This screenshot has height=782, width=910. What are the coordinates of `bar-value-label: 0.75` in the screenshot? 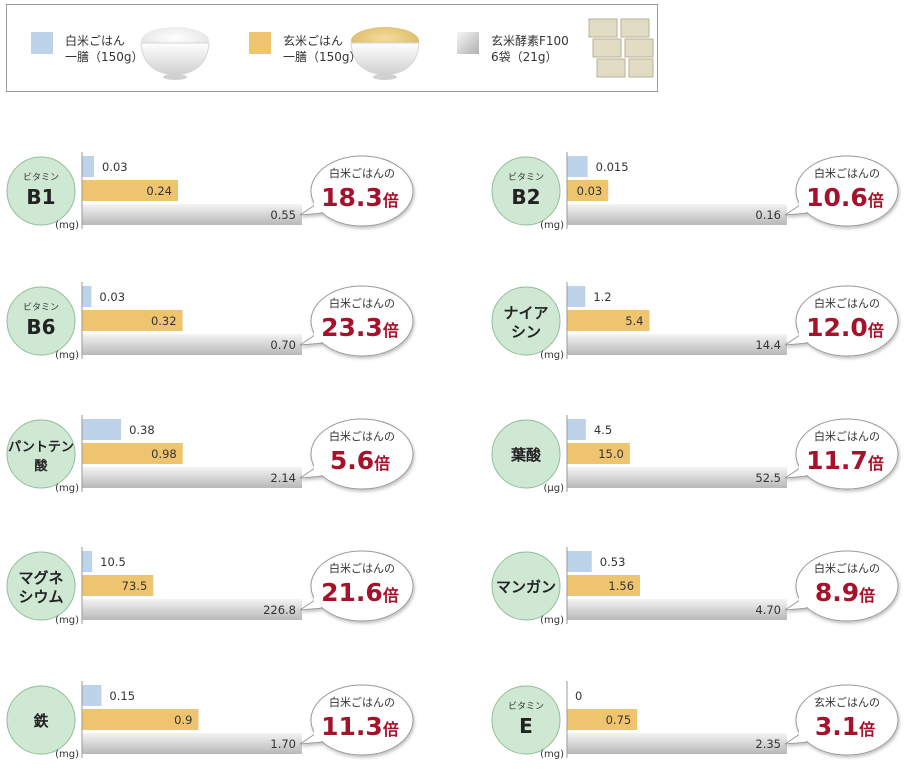 It's located at (619, 720).